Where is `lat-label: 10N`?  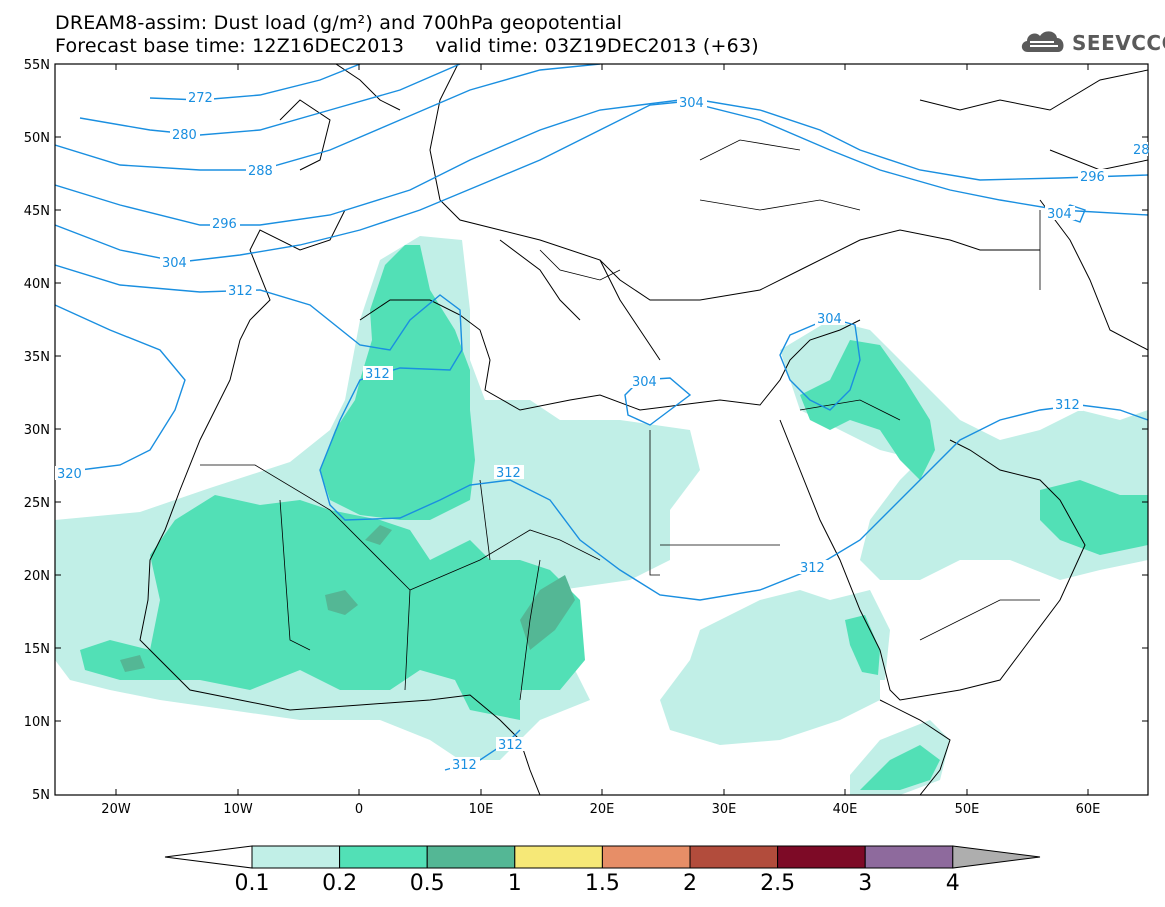 lat-label: 10N is located at coordinates (37, 722).